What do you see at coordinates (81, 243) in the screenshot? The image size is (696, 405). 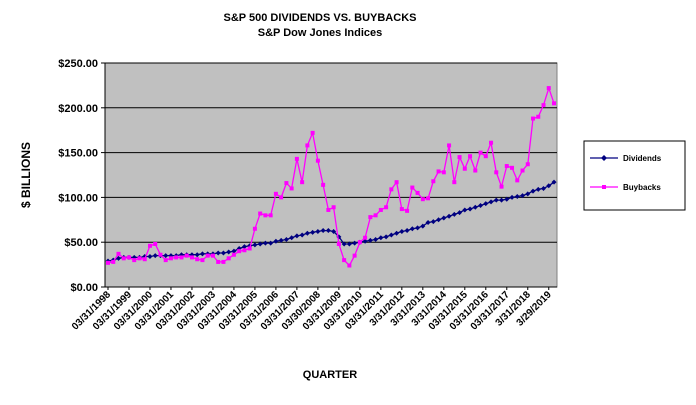 I see `y-tick-label: $50.00` at bounding box center [81, 243].